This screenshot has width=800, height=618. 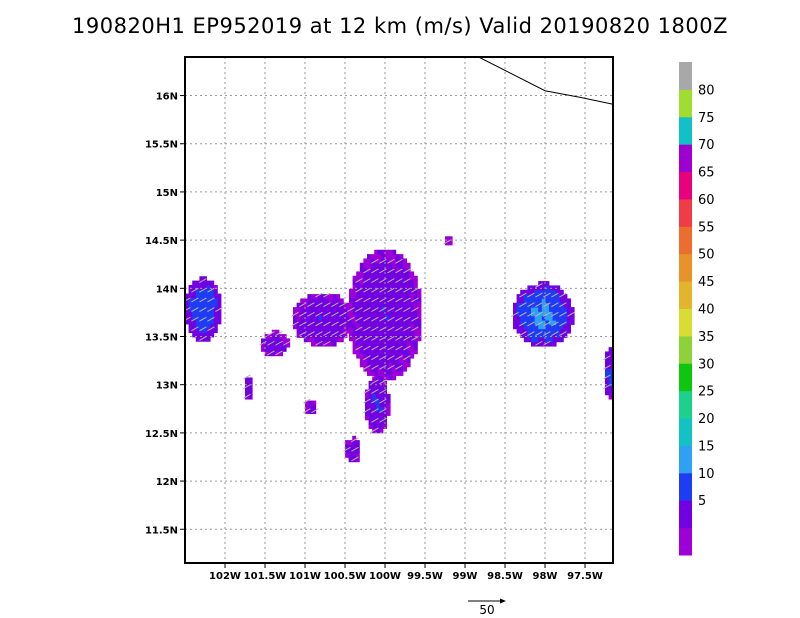 What do you see at coordinates (545, 576) in the screenshot?
I see `x-tick-label: 98W` at bounding box center [545, 576].